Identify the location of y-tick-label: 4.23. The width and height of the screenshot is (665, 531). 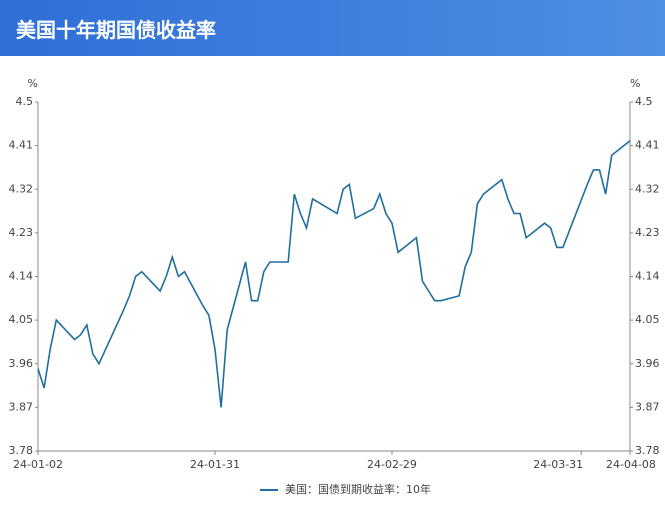
(21, 232).